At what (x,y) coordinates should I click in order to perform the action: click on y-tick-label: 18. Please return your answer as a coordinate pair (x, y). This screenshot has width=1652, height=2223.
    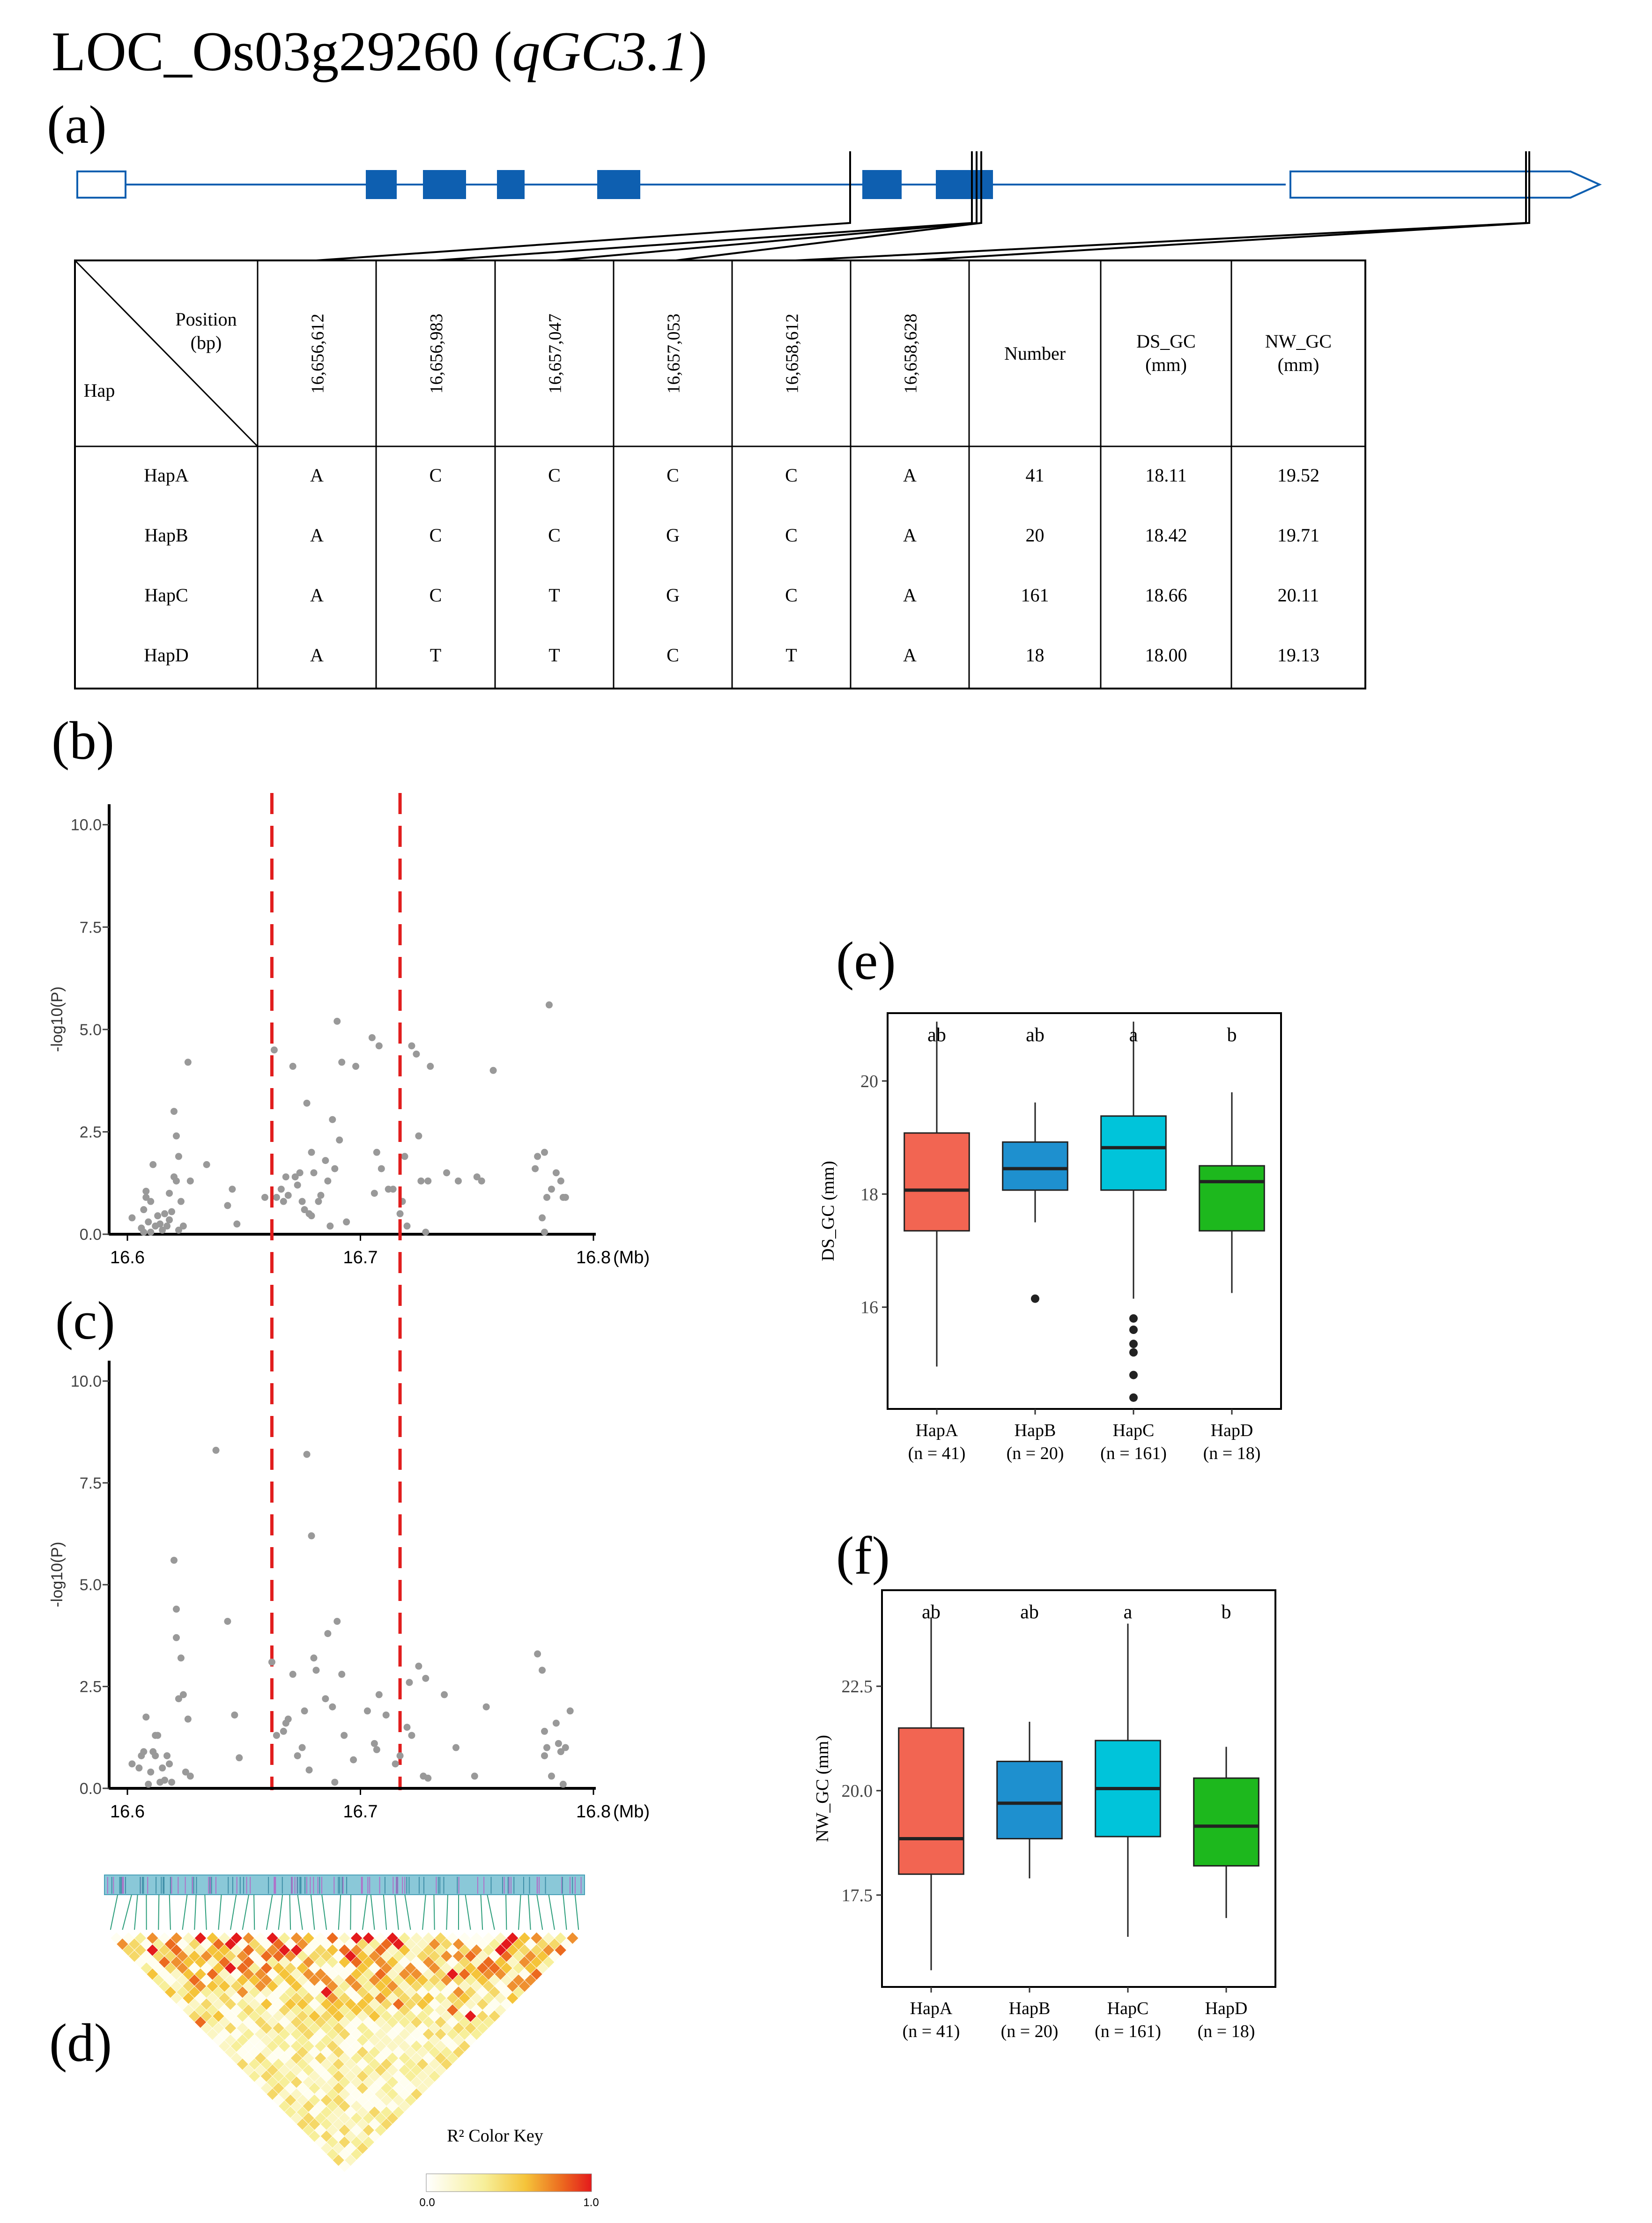
    Looking at the image, I should click on (869, 1194).